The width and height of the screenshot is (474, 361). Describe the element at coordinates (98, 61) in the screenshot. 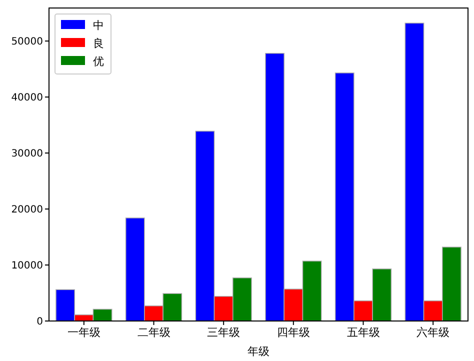

I see `legend-label: 优` at that location.